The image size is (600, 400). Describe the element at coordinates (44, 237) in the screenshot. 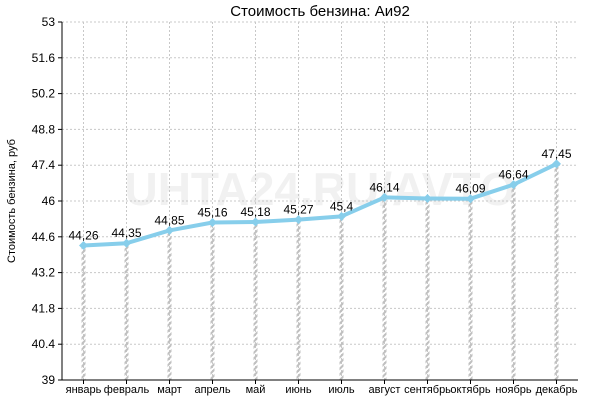

I see `y-tick-label: 44.6` at that location.